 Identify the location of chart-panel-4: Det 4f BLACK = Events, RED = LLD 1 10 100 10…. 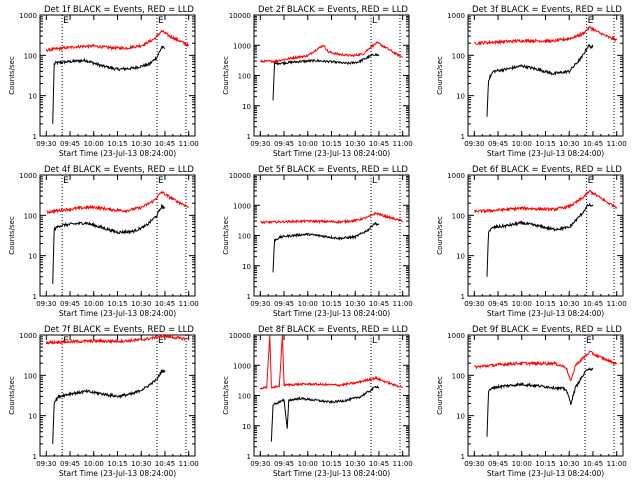
(103, 241).